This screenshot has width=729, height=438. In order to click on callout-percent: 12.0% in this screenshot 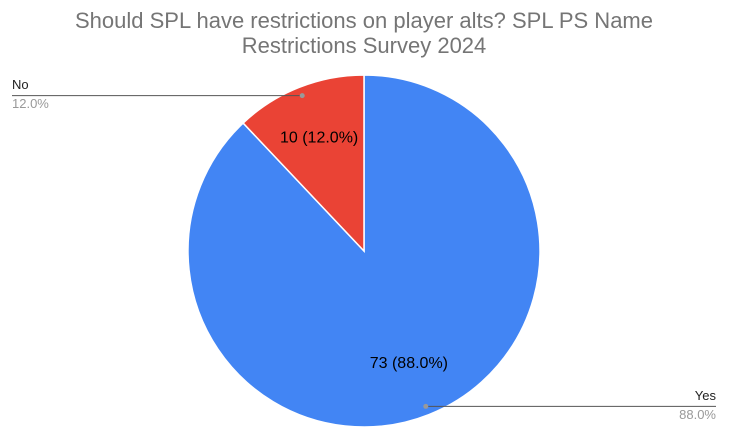, I will do `click(30, 103)`.